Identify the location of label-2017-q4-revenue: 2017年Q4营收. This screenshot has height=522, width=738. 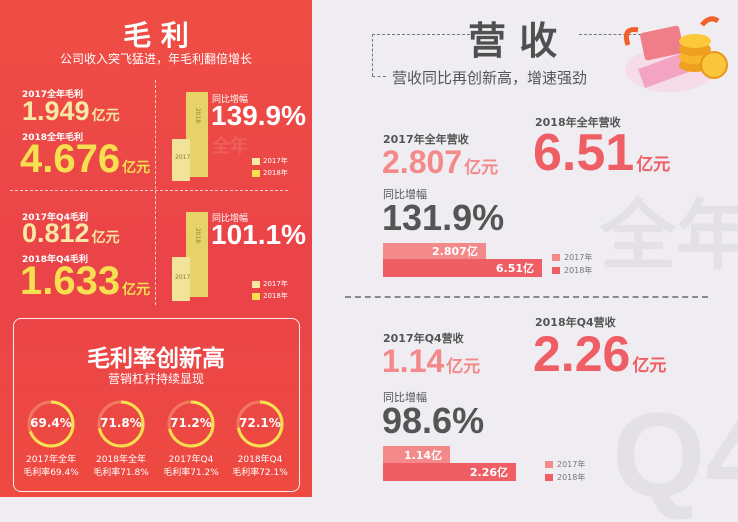
(423, 338).